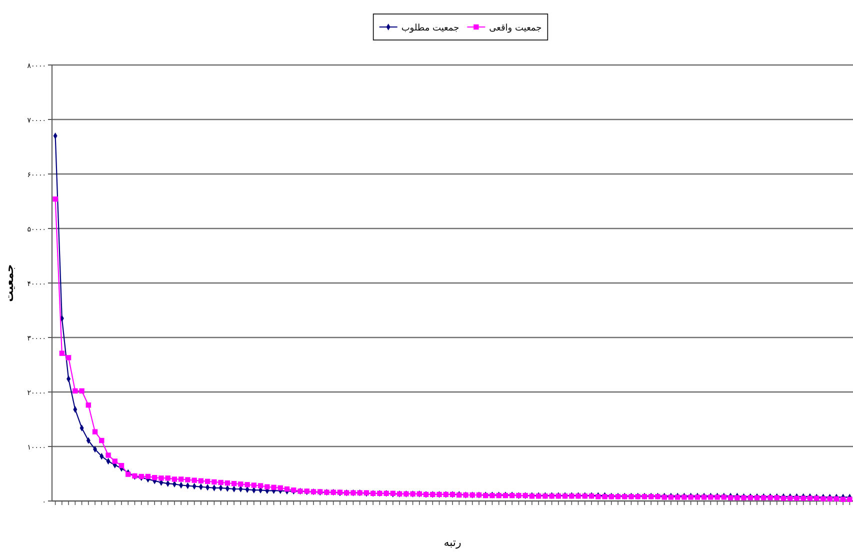  I want to click on y-axis-title: جمعیت, so click(9, 283).